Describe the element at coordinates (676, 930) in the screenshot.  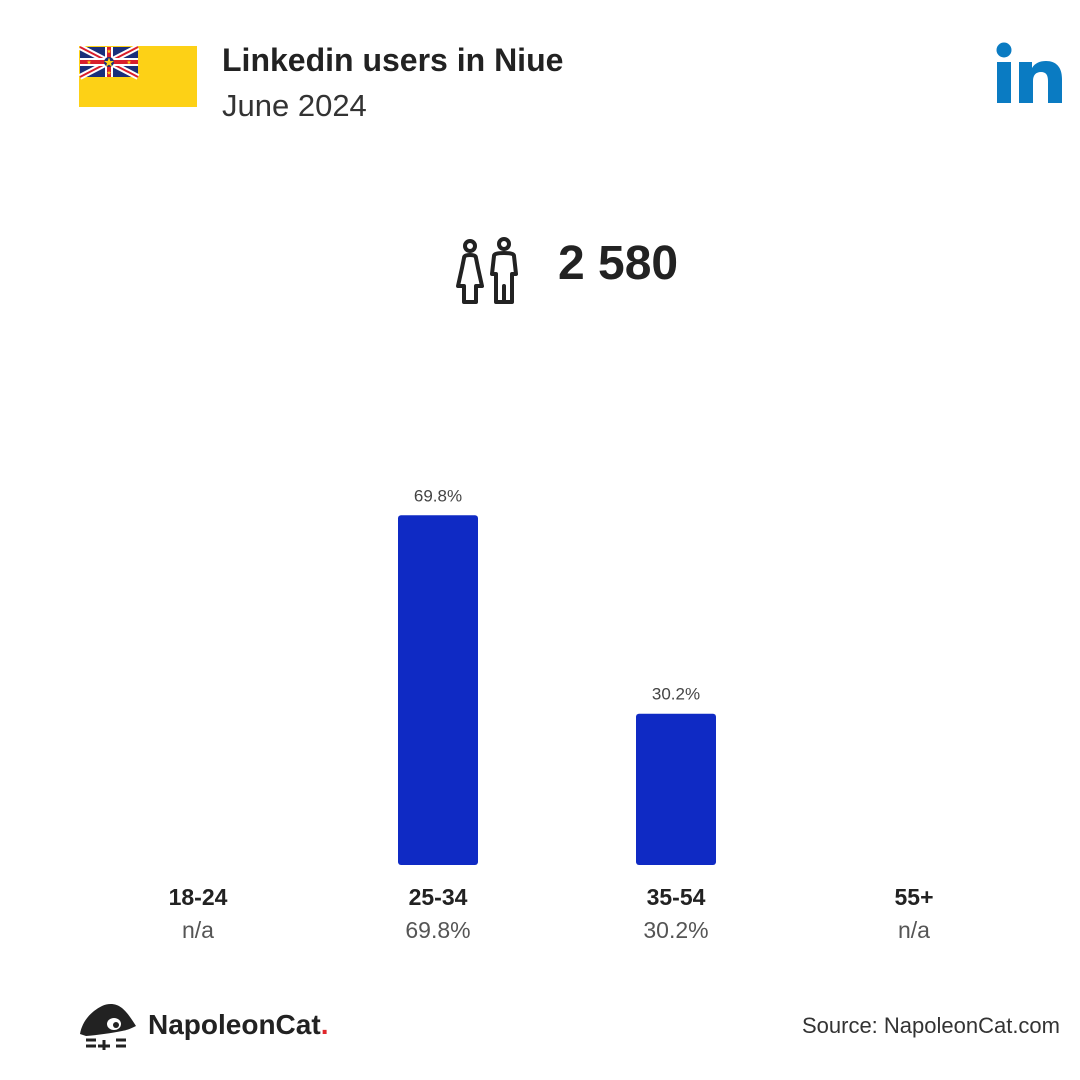
I see `category-value-35-54: 30.2%` at that location.